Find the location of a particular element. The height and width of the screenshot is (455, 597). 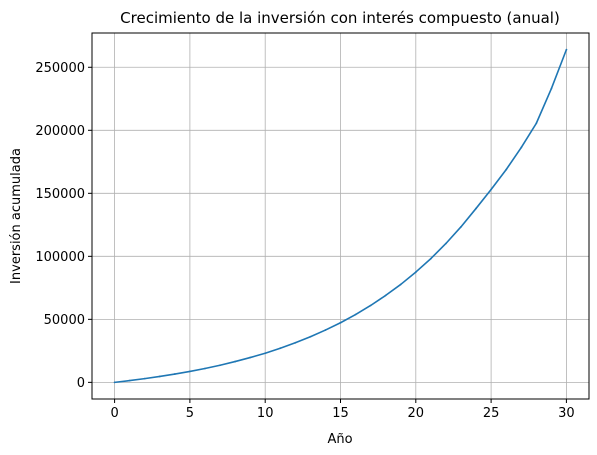

x-tick-label: 25 is located at coordinates (491, 413).